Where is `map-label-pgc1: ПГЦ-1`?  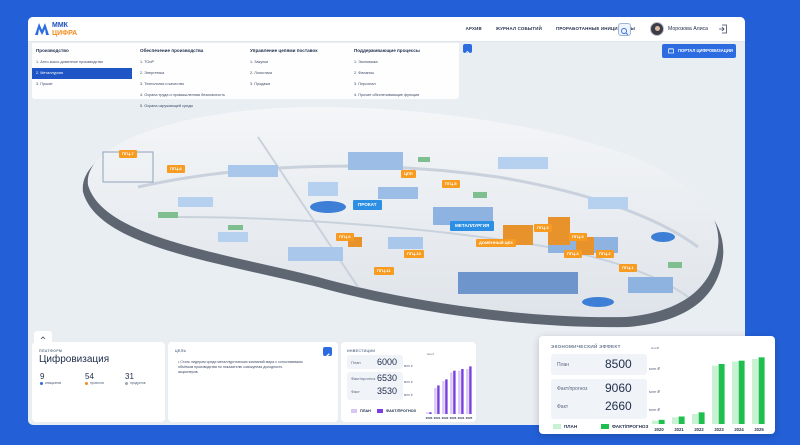 map-label-pgc1: ПГЦ-1 is located at coordinates (628, 268).